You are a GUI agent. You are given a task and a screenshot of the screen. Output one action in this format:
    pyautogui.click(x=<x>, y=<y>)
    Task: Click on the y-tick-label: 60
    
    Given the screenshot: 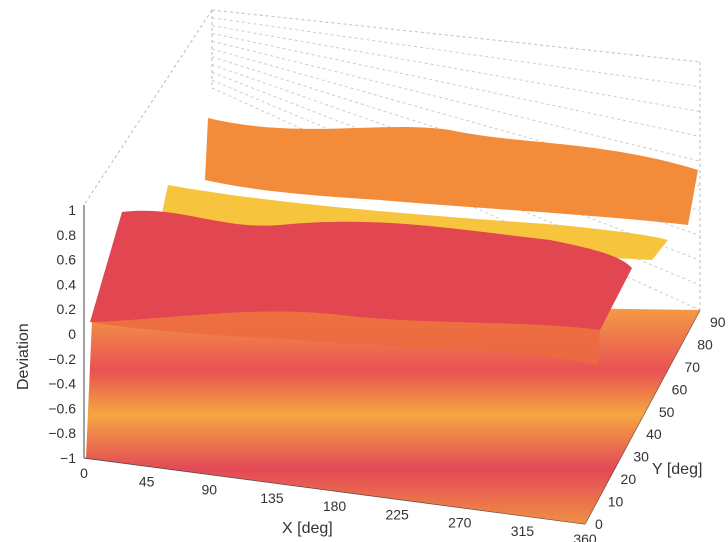 What is the action you would take?
    pyautogui.click(x=680, y=389)
    